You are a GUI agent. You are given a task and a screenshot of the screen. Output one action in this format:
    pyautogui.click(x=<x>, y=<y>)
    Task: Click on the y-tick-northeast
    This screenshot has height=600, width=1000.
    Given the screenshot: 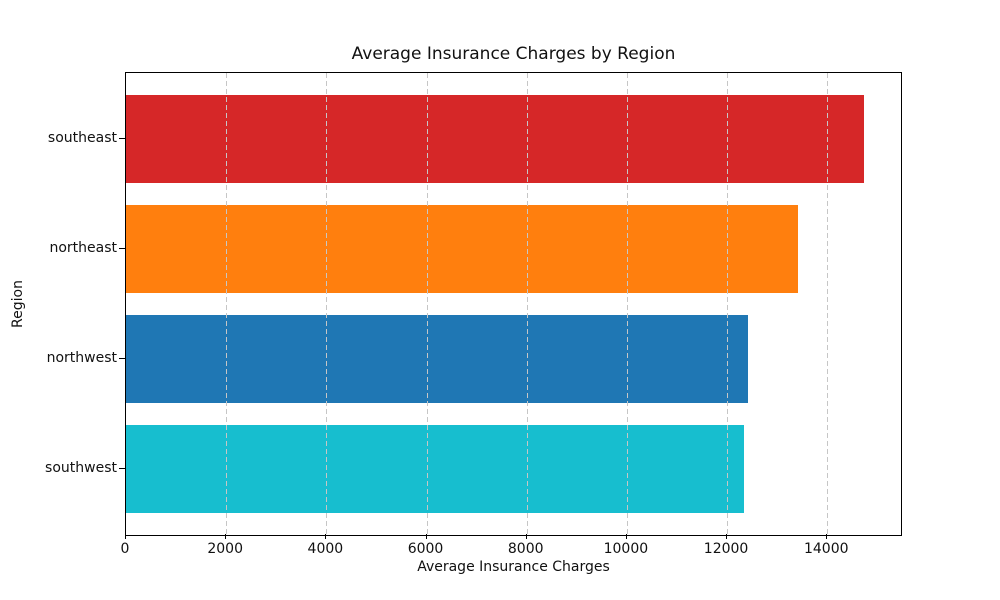 What is the action you would take?
    pyautogui.click(x=122, y=248)
    